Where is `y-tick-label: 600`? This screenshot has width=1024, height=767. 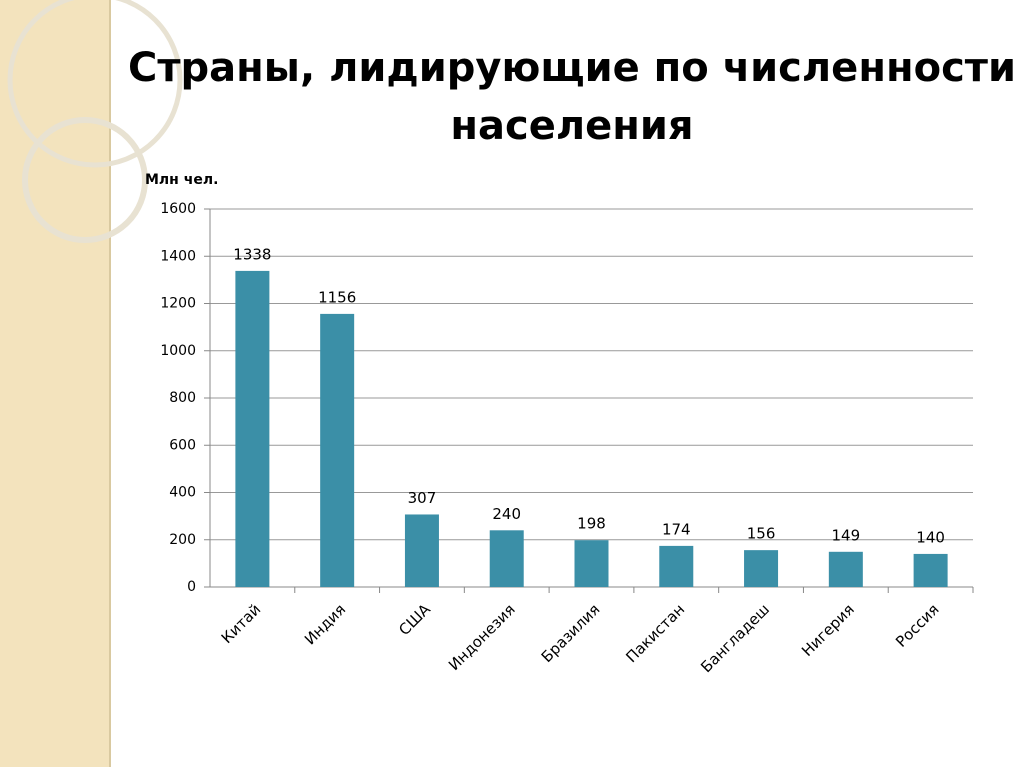 y-tick-label: 600 is located at coordinates (182, 445).